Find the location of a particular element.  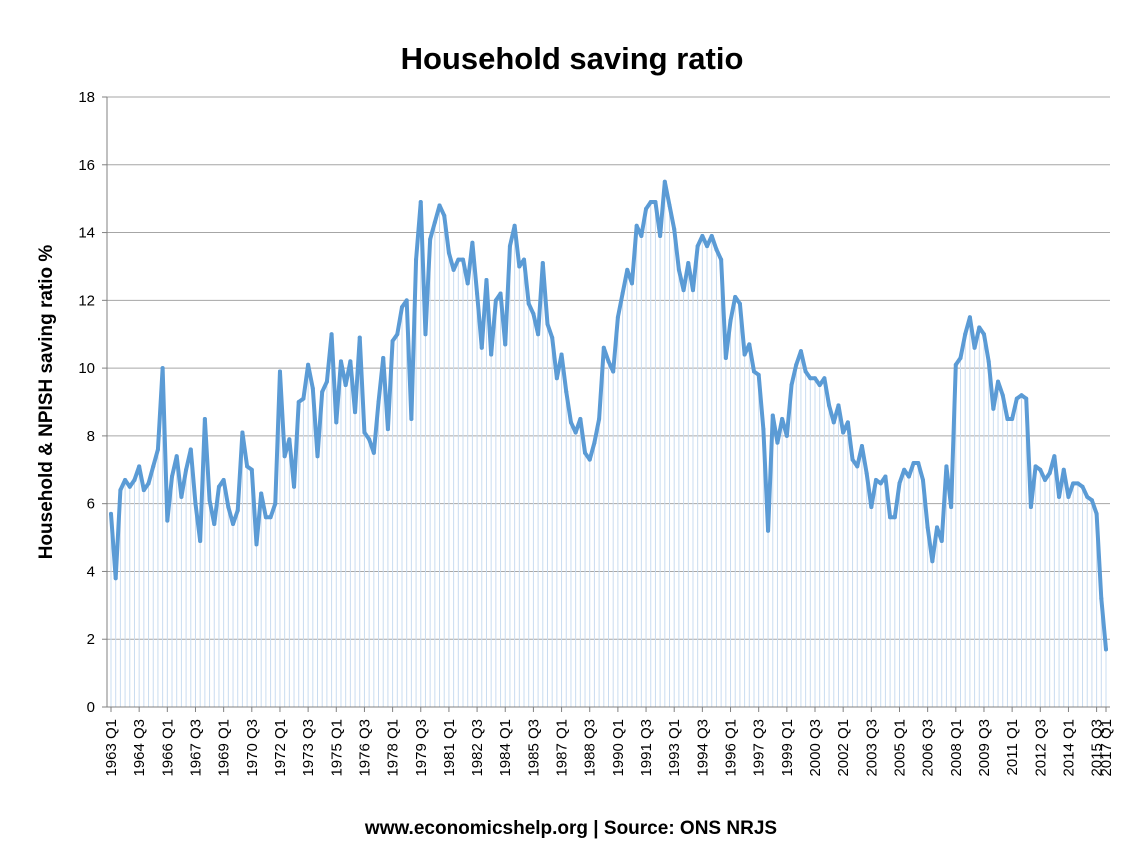

x-tick-label: 2002 Q1 is located at coordinates (843, 748).